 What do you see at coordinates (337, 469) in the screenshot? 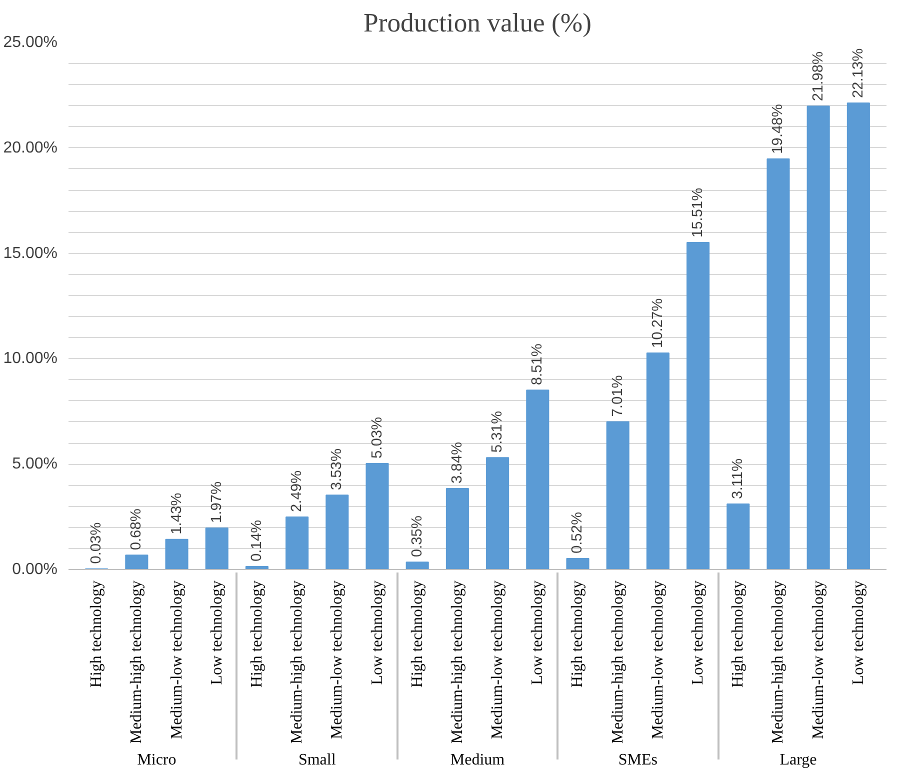
I see `data-label: 3.53%` at bounding box center [337, 469].